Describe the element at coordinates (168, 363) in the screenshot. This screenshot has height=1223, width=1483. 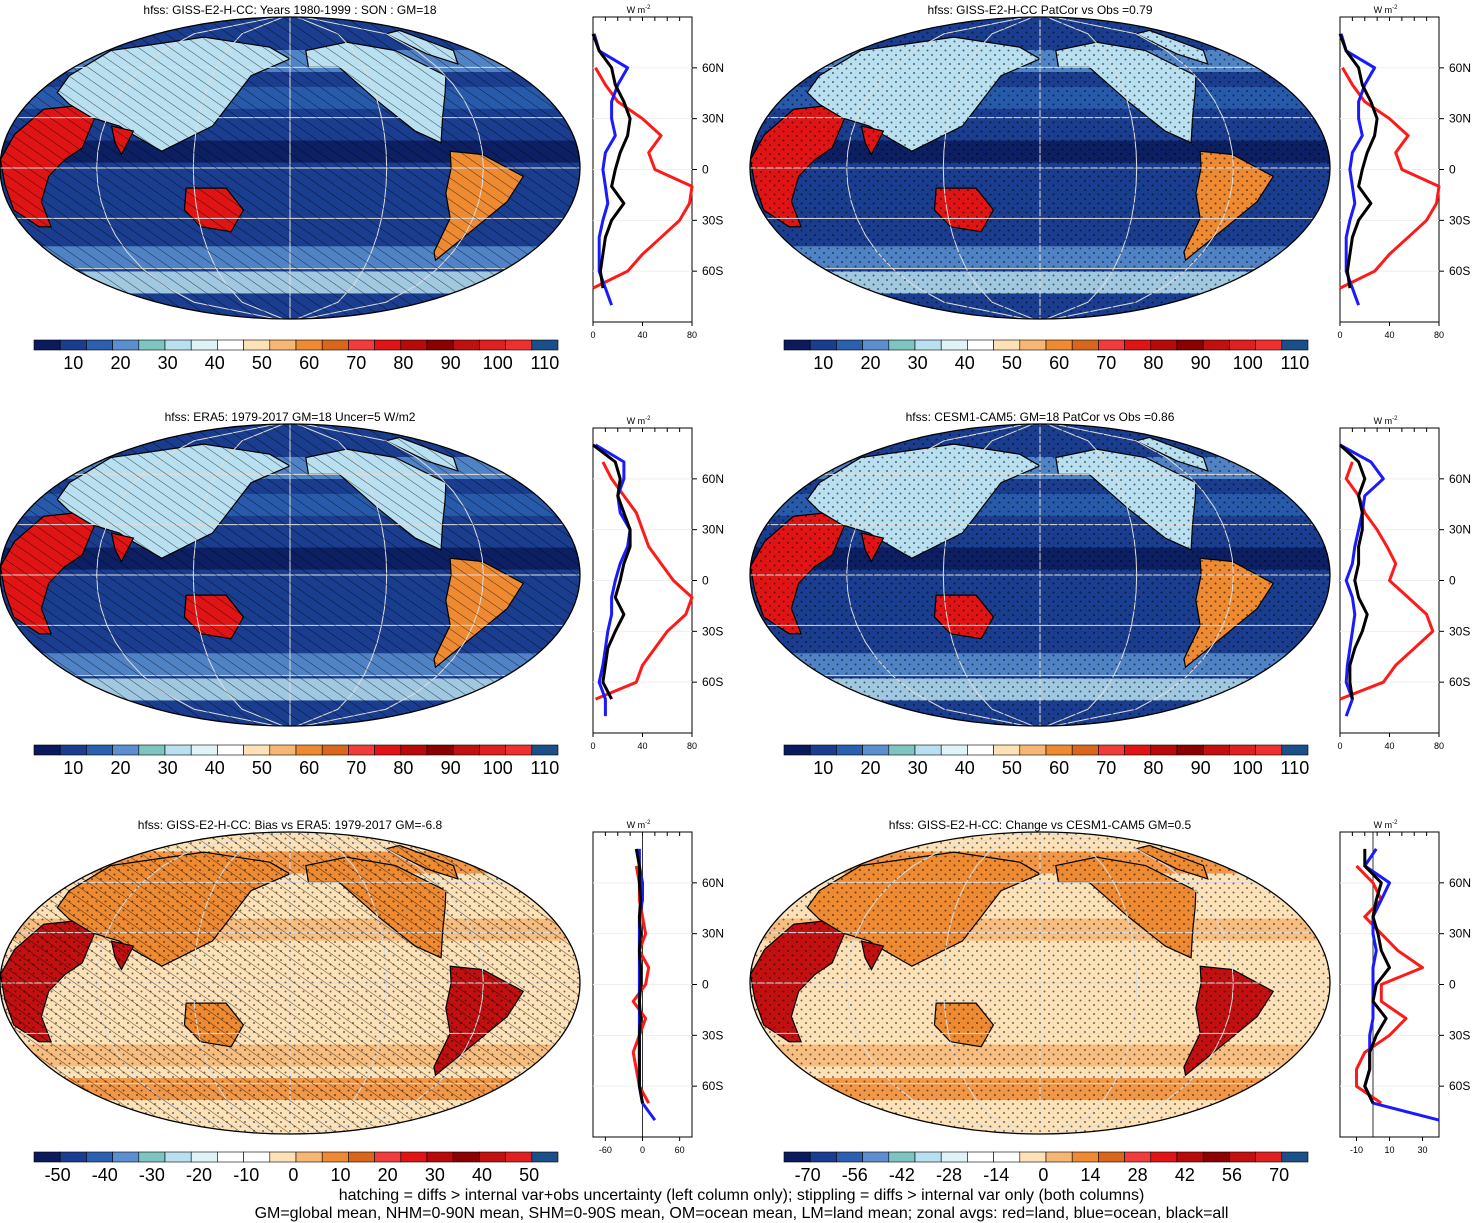
I see `colorbar-label: 30` at that location.